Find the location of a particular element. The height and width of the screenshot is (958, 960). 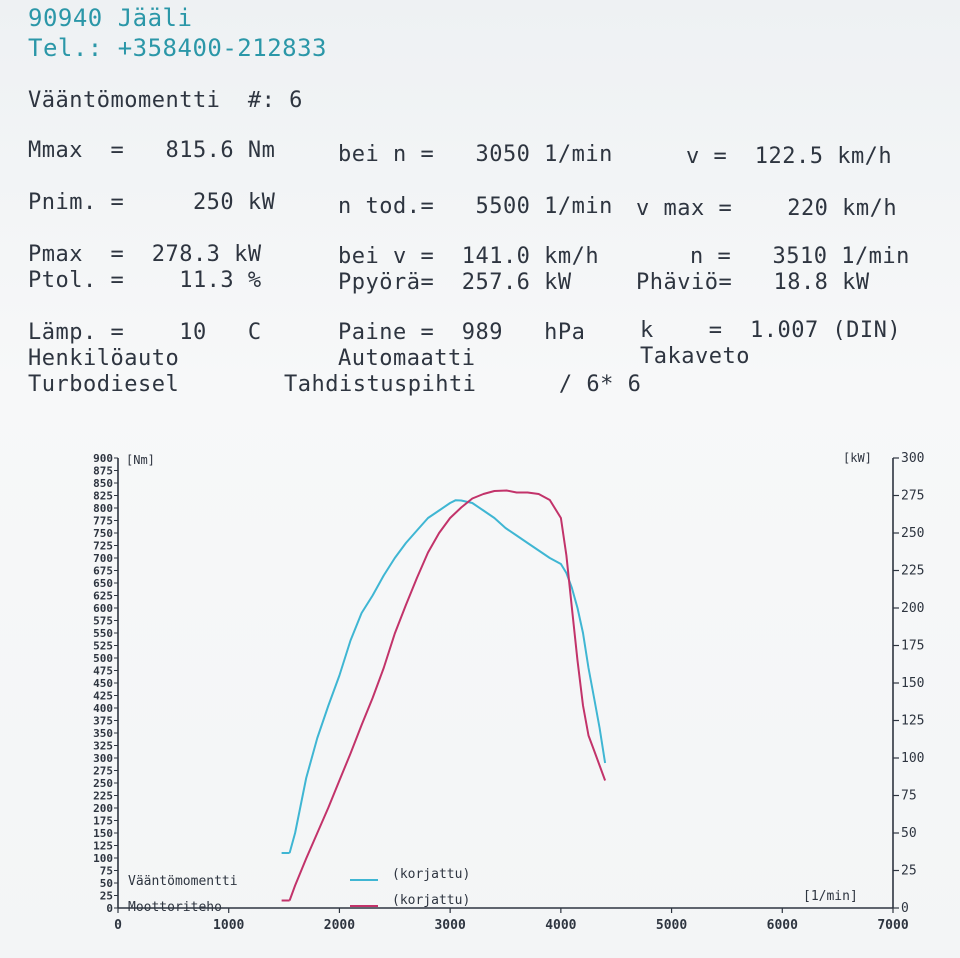

ptol-value: Ptol. = 11.3 % is located at coordinates (145, 280).